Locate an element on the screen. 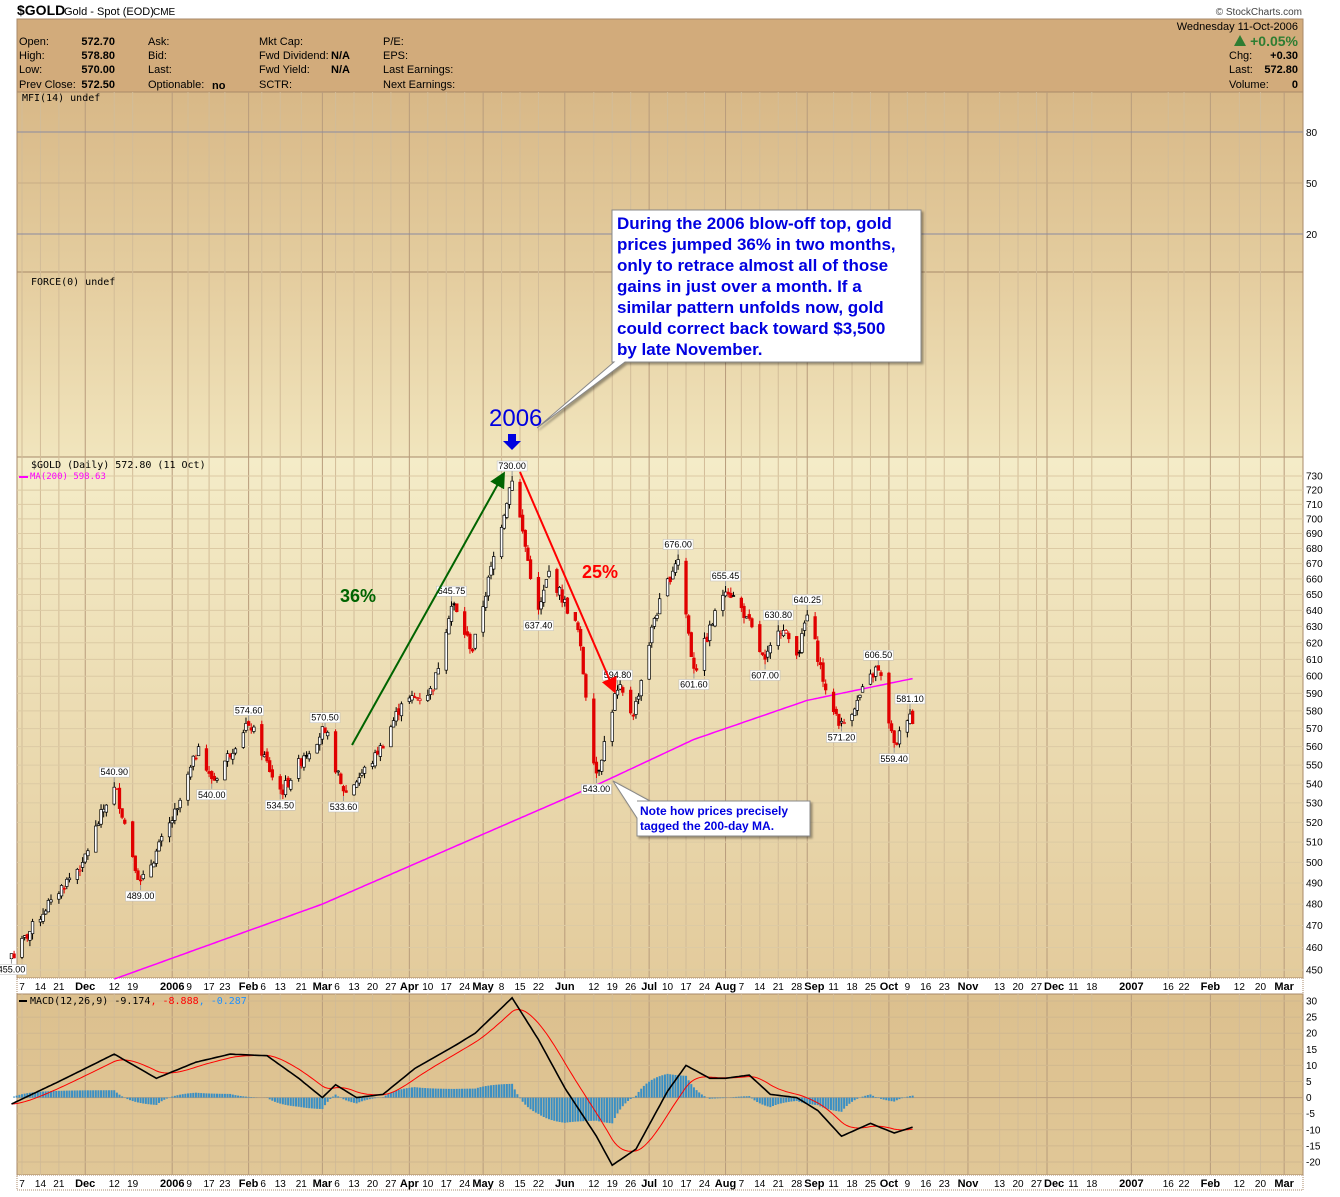  price-tick-label: 610 is located at coordinates (1314, 660).